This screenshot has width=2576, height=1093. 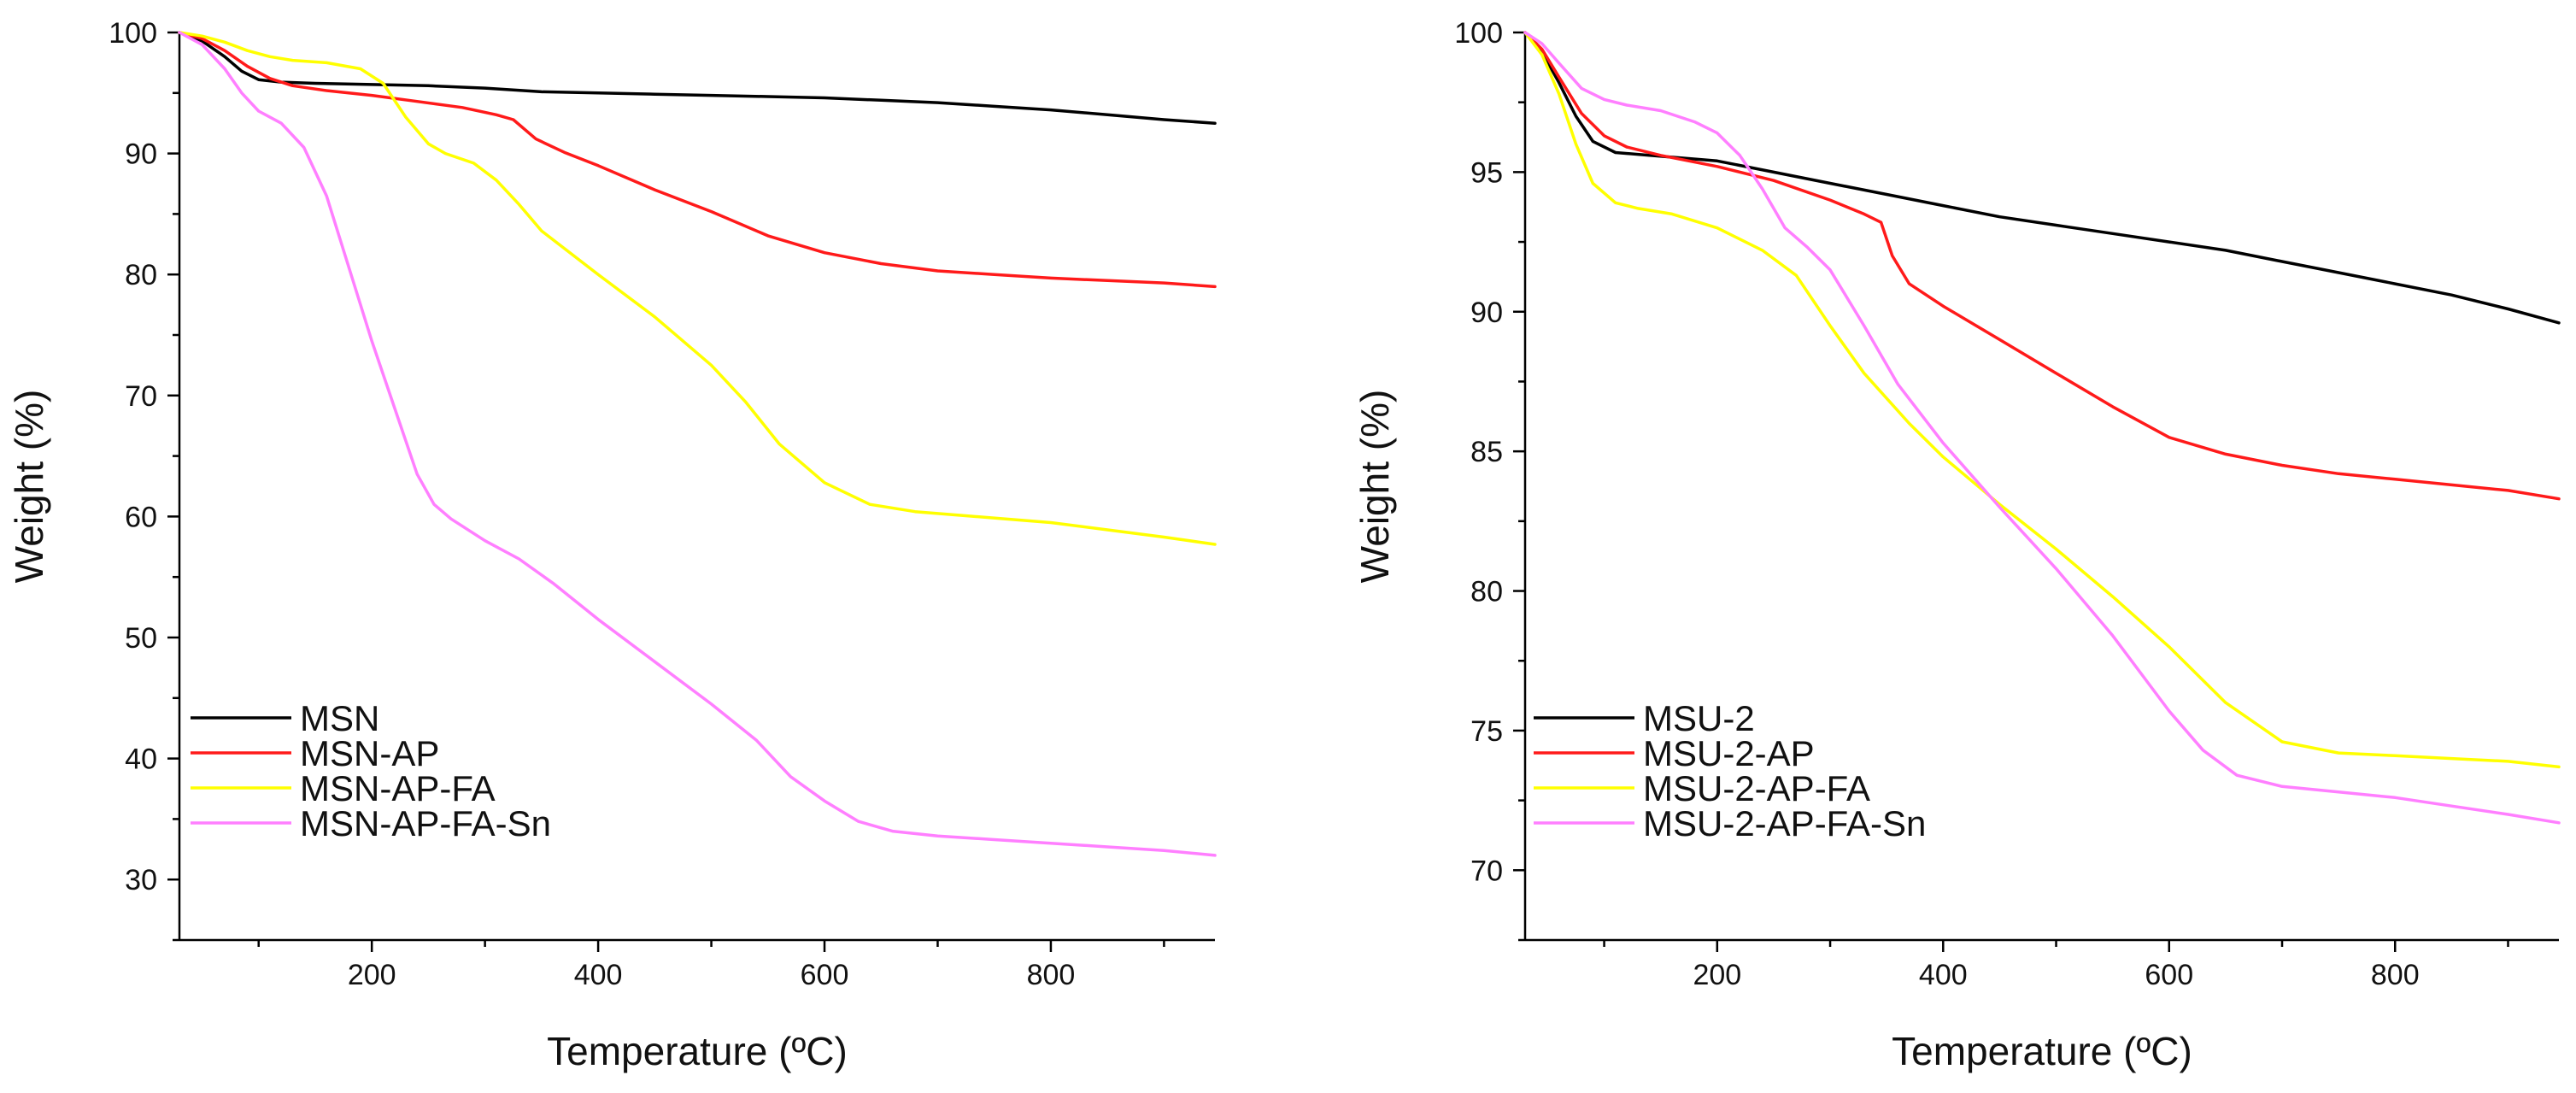 What do you see at coordinates (697, 1051) in the screenshot?
I see `left-x-axis-title: Temperature (ºC)` at bounding box center [697, 1051].